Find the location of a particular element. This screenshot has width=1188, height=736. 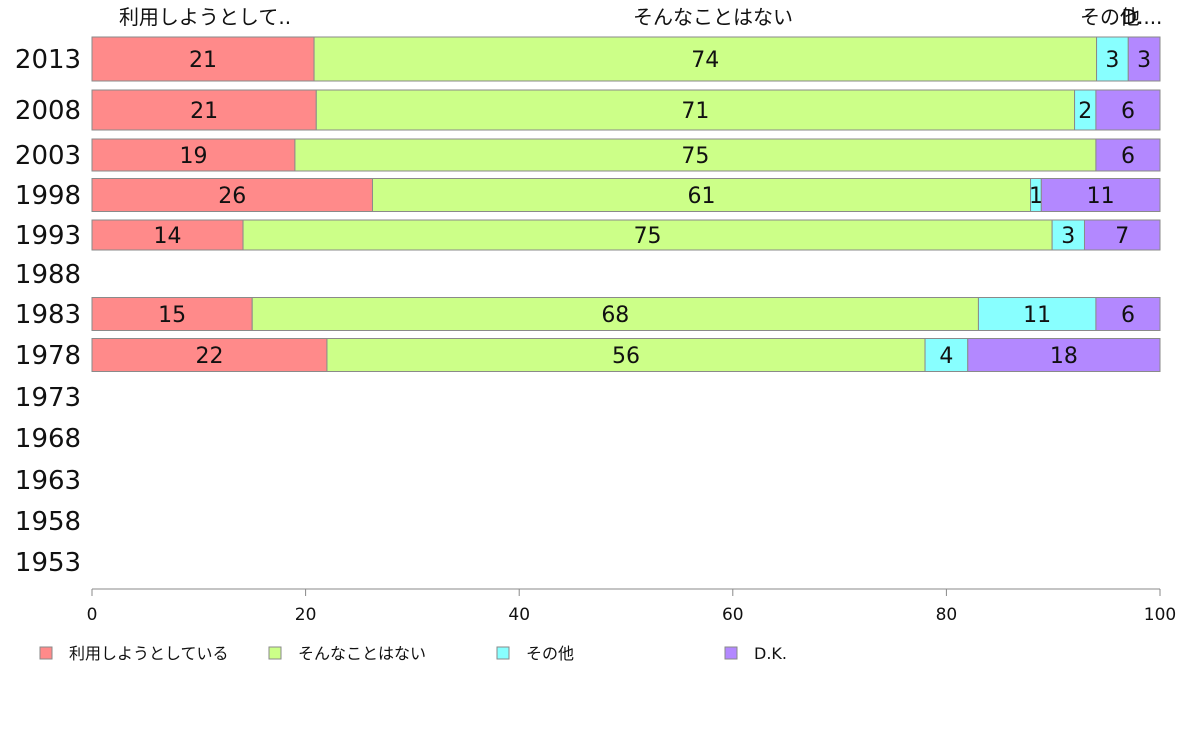

bar-label-2013-series-2: 74 is located at coordinates (705, 60).